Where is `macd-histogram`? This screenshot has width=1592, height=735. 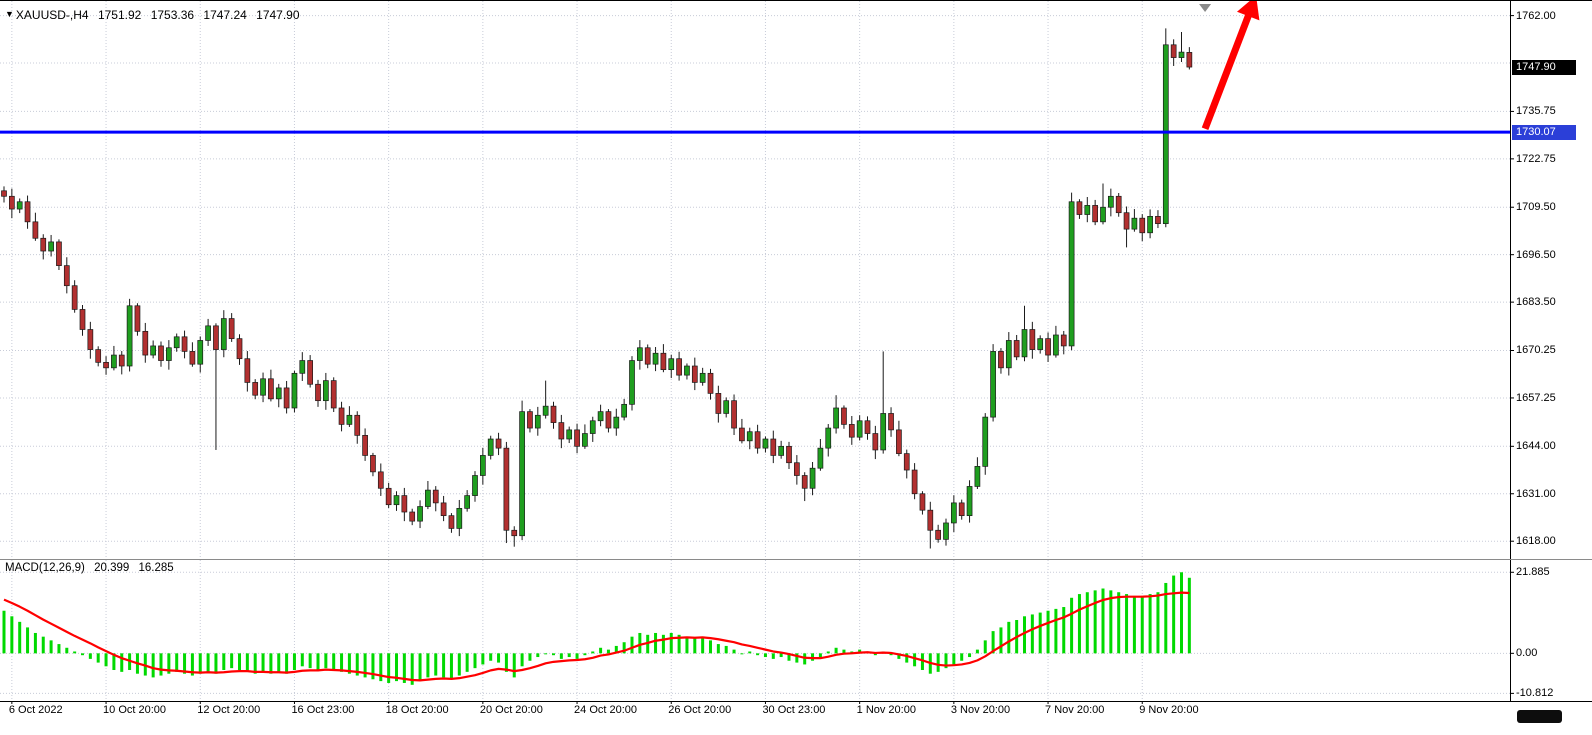 macd-histogram is located at coordinates (596, 628).